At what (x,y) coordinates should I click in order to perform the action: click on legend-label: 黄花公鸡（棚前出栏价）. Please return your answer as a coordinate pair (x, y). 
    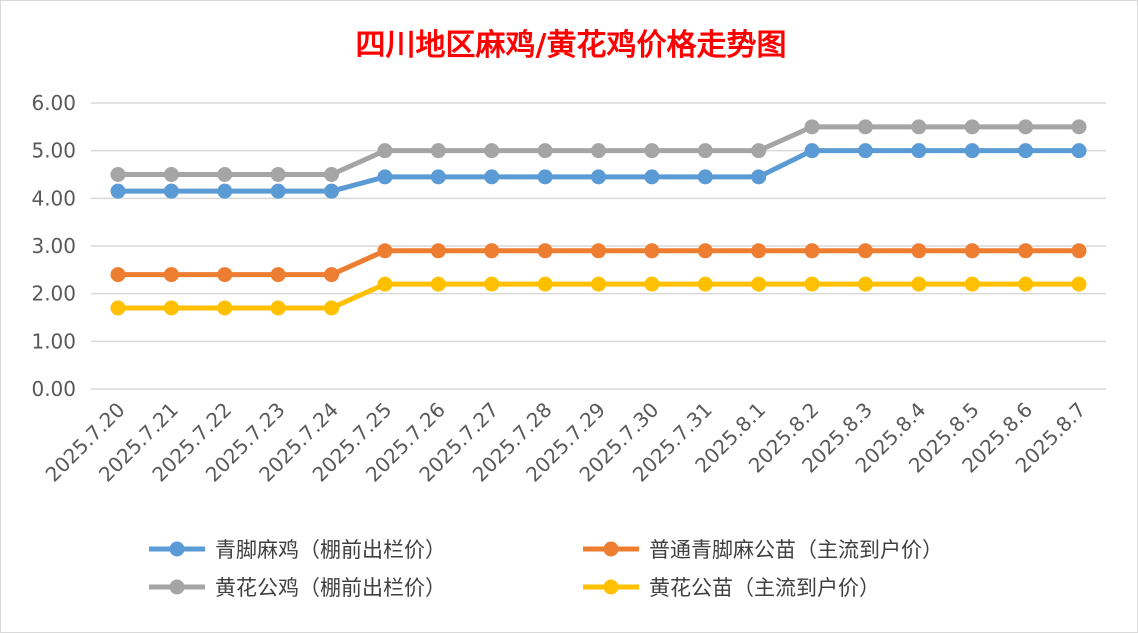
    Looking at the image, I should click on (330, 588).